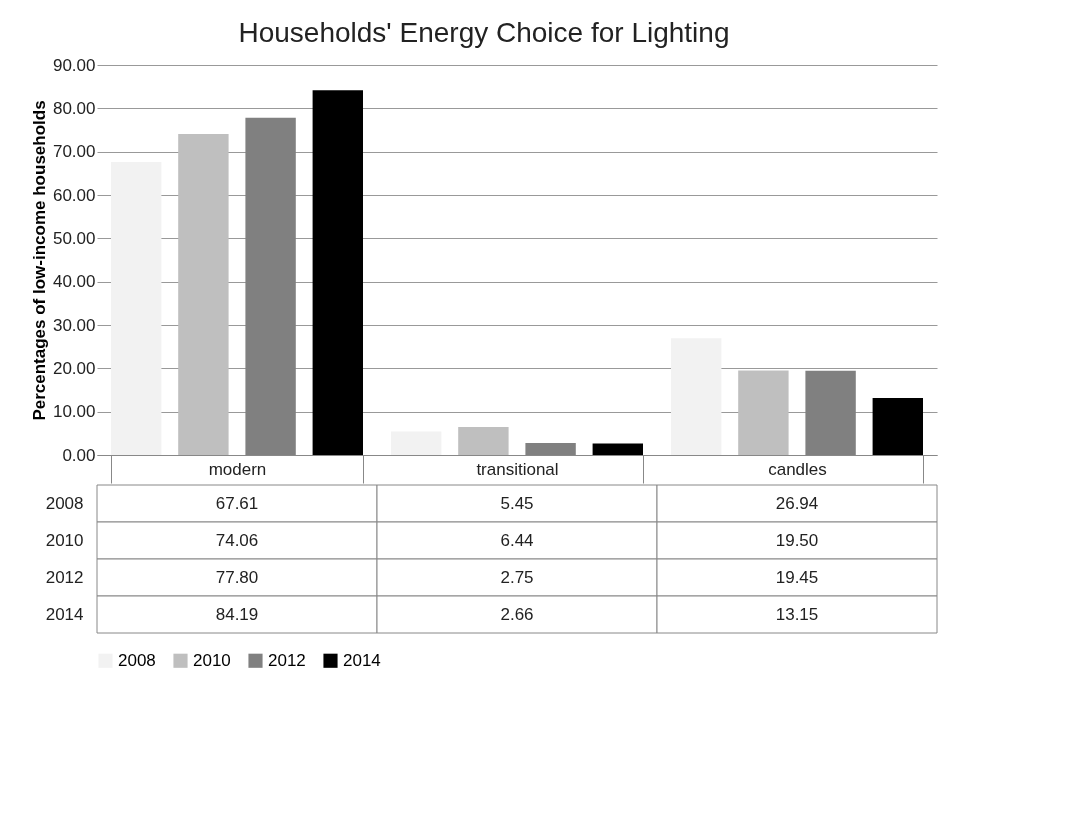  I want to click on data-label: 74.06, so click(237, 540).